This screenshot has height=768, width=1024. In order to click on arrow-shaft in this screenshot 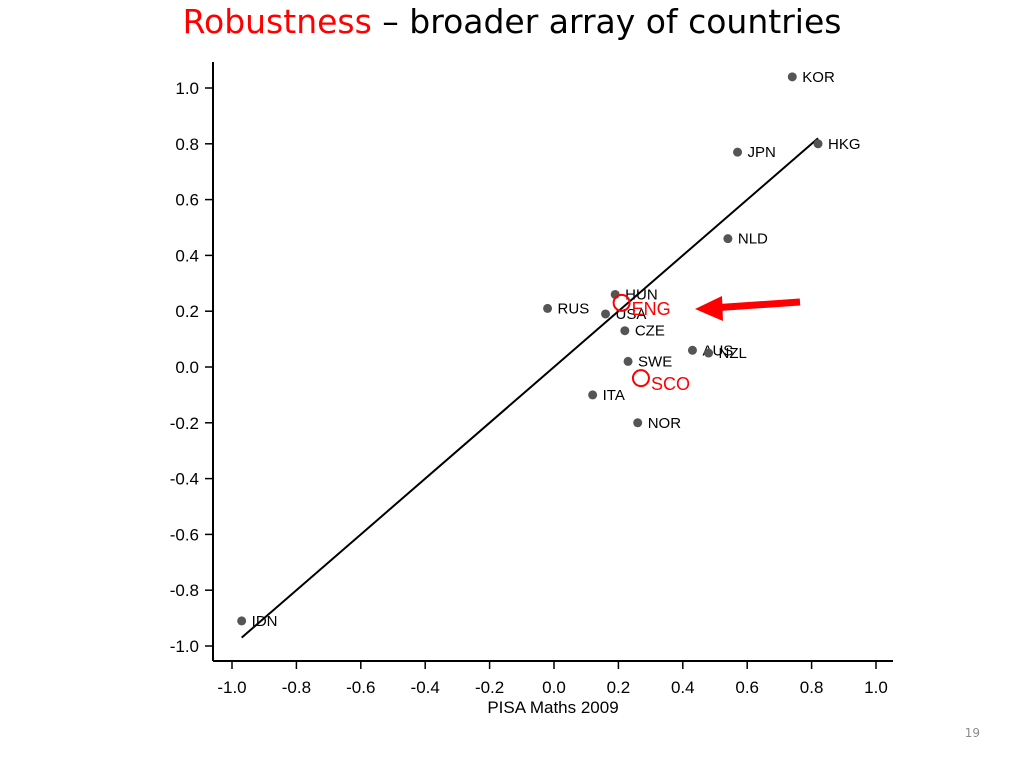, I will do `click(756, 305)`.